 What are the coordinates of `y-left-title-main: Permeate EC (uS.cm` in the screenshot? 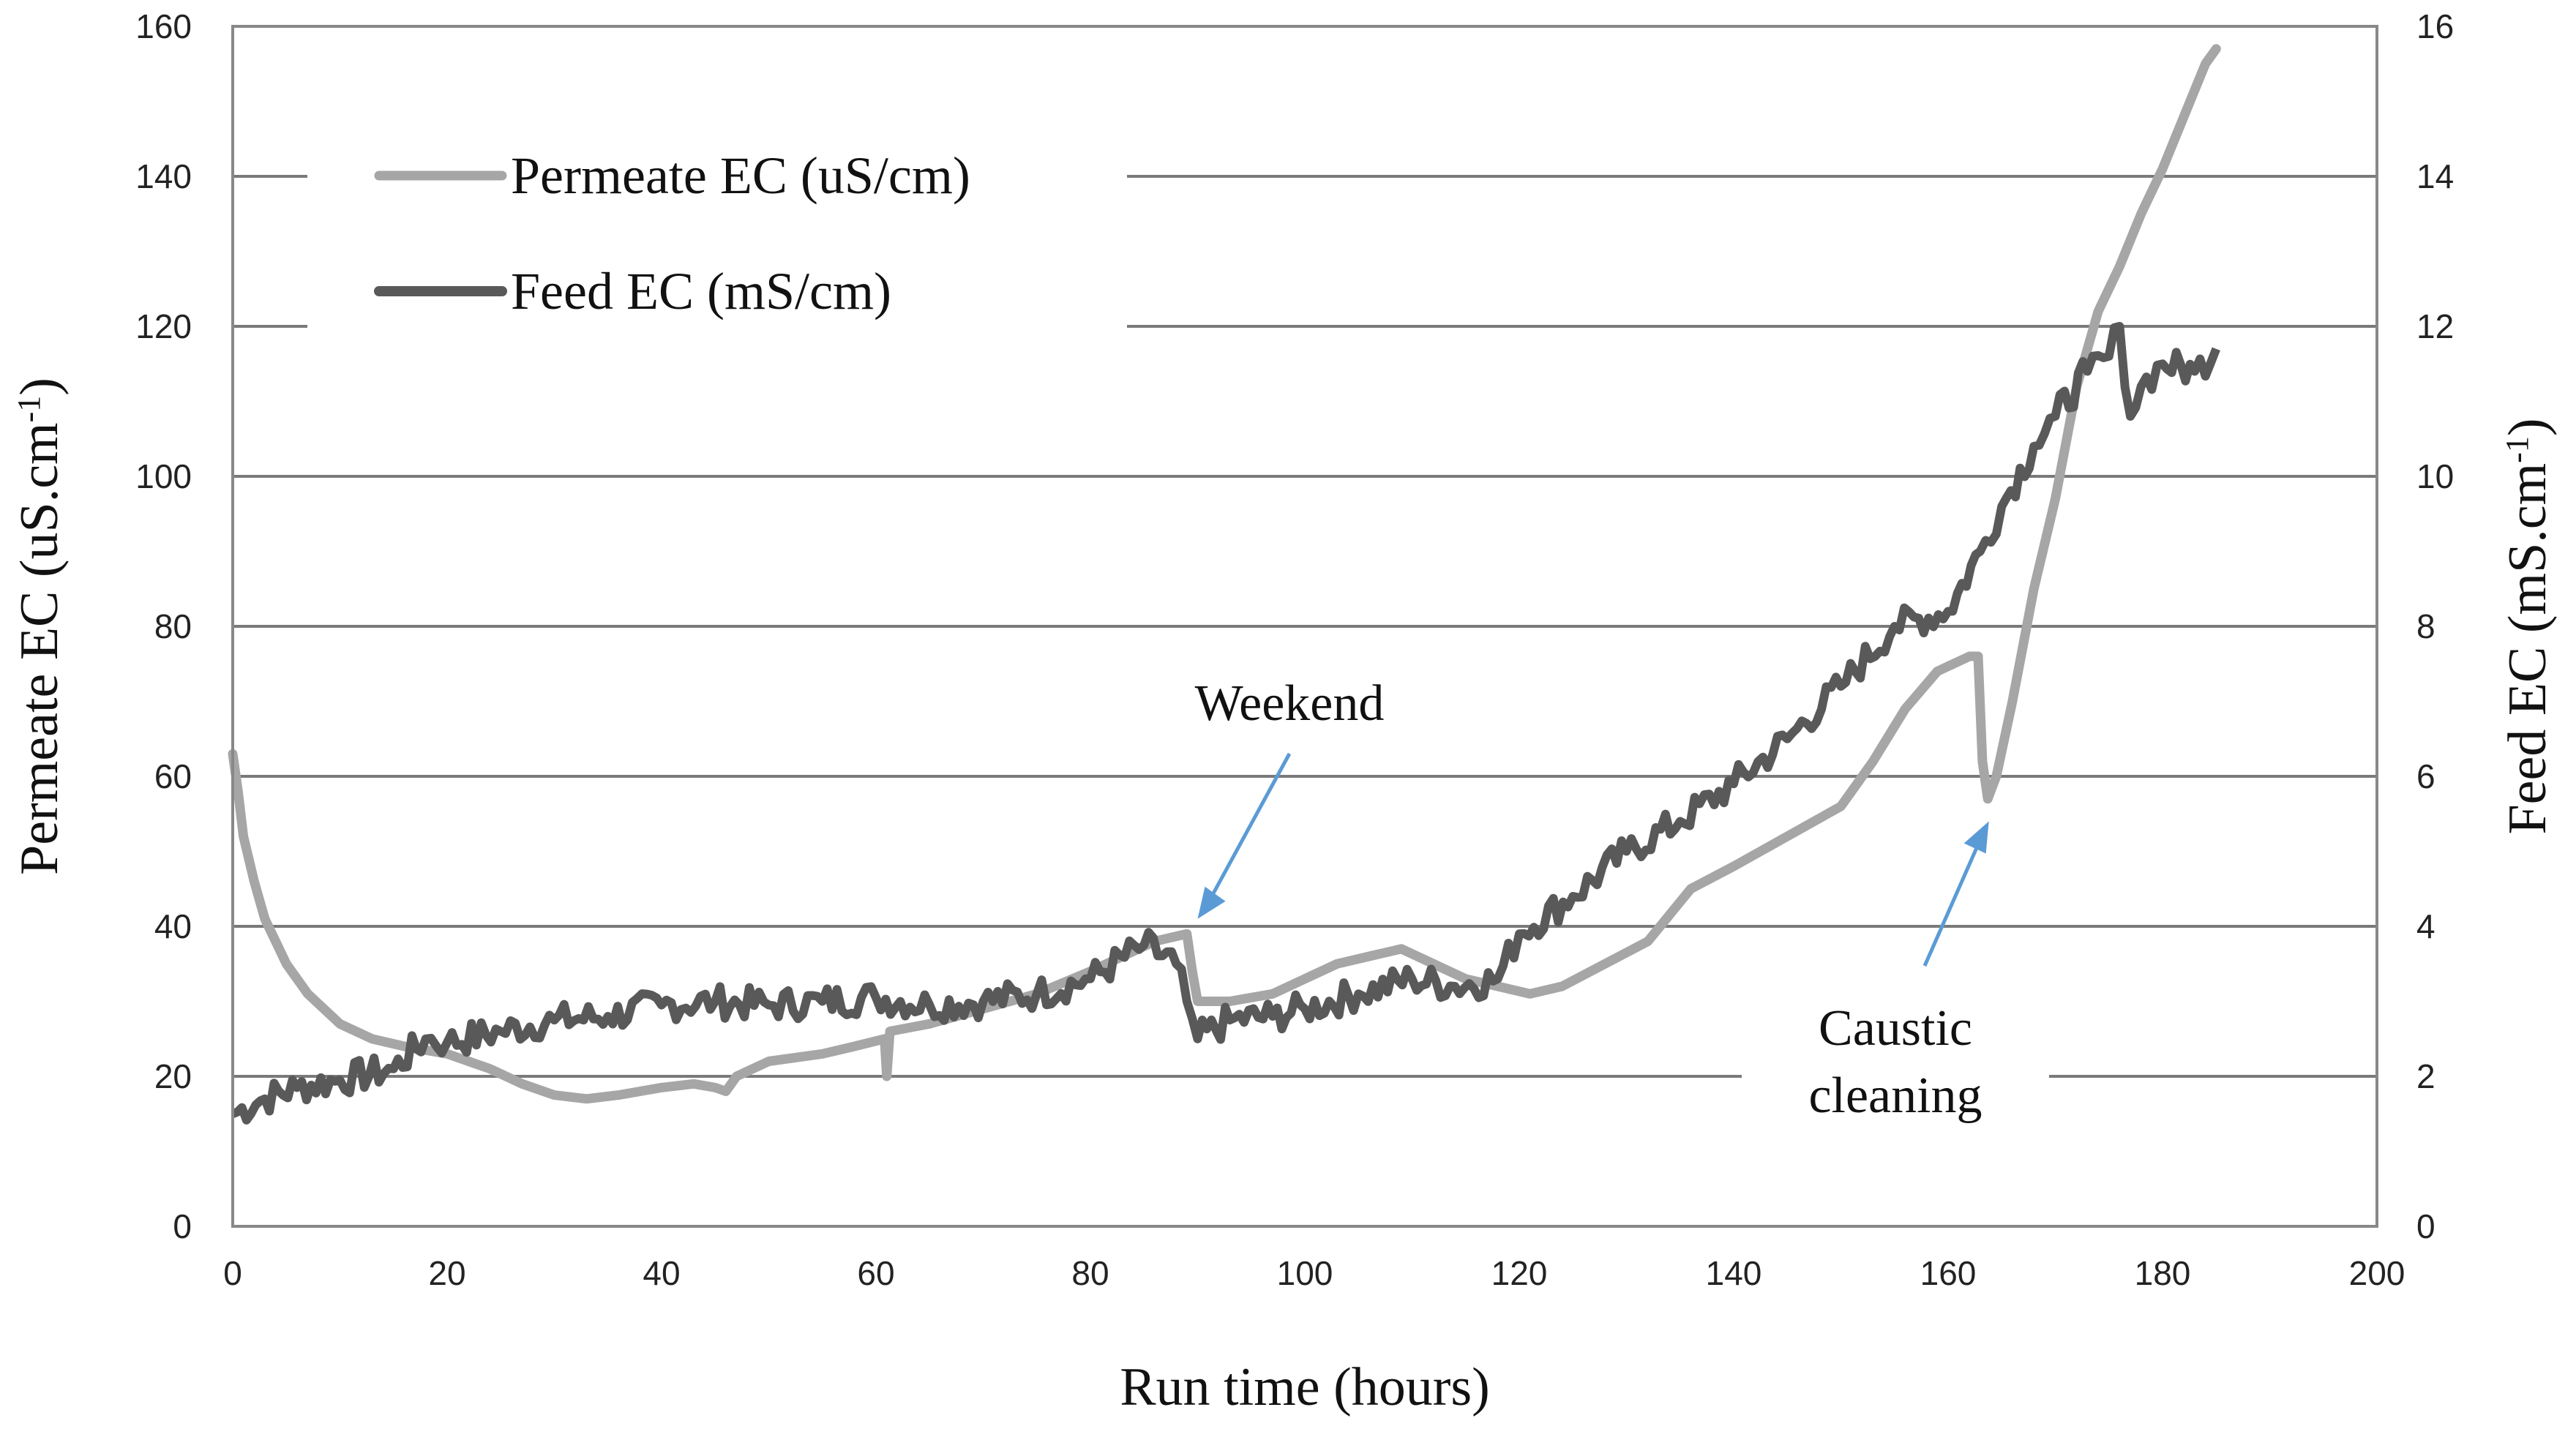 It's located at (40, 648).